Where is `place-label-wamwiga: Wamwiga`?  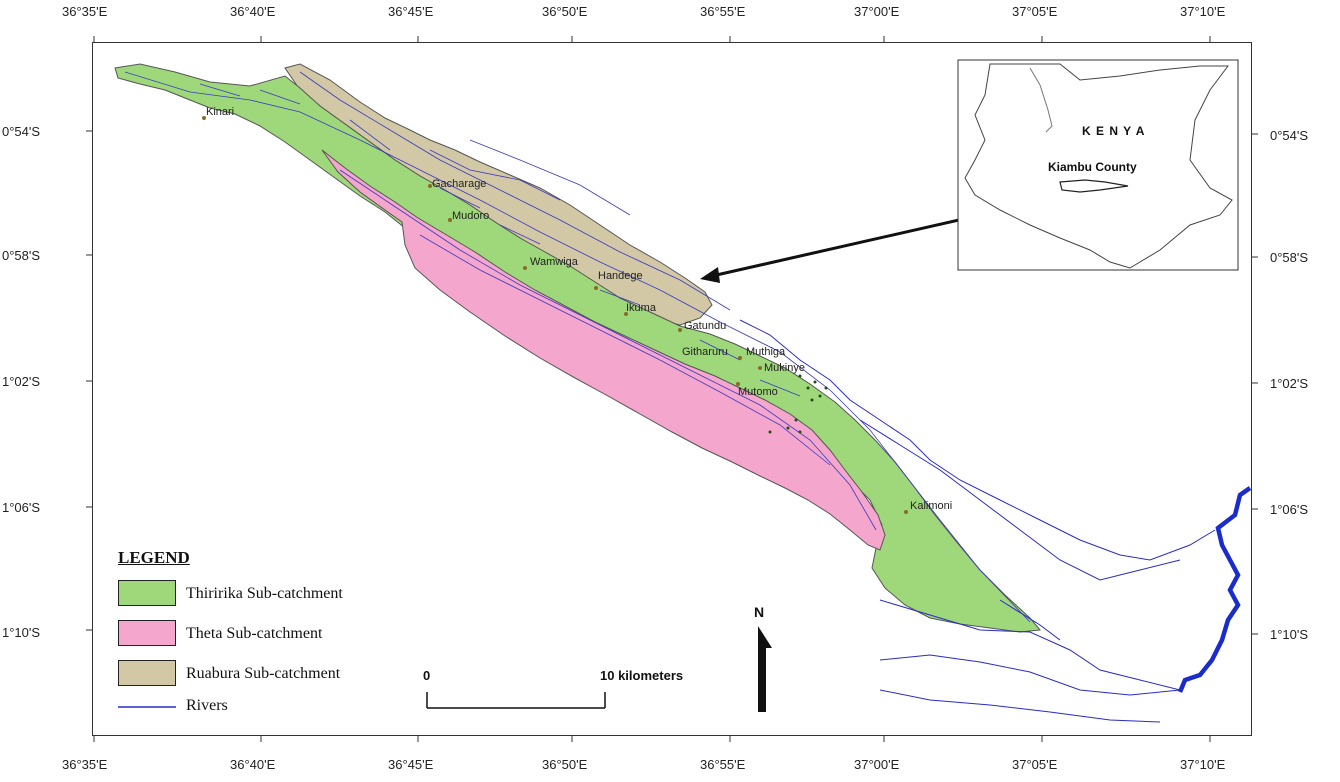
place-label-wamwiga: Wamwiga is located at coordinates (554, 262).